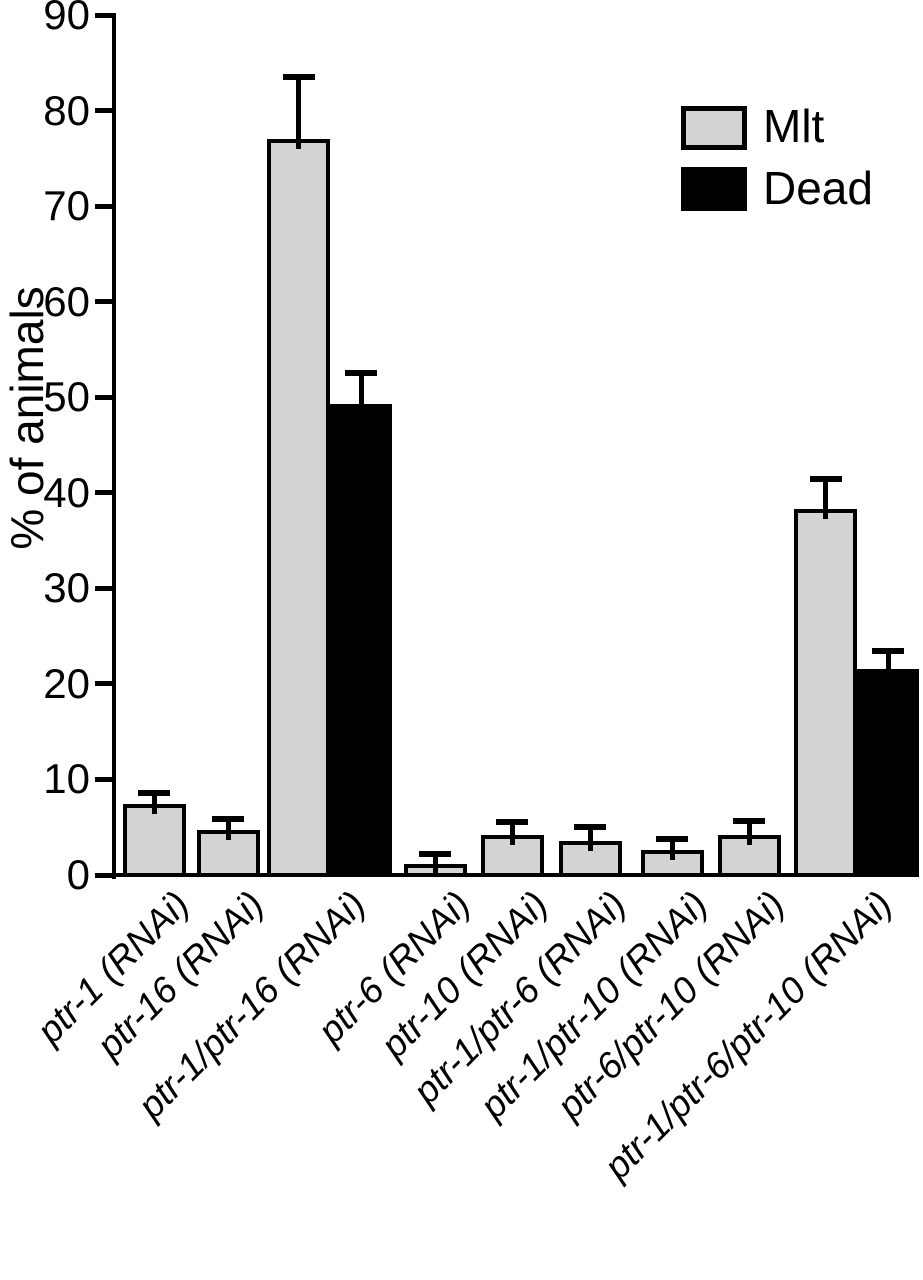 This screenshot has height=1280, width=923. Describe the element at coordinates (228, 829) in the screenshot. I see `bar-mlt-1-error-stem` at that location.